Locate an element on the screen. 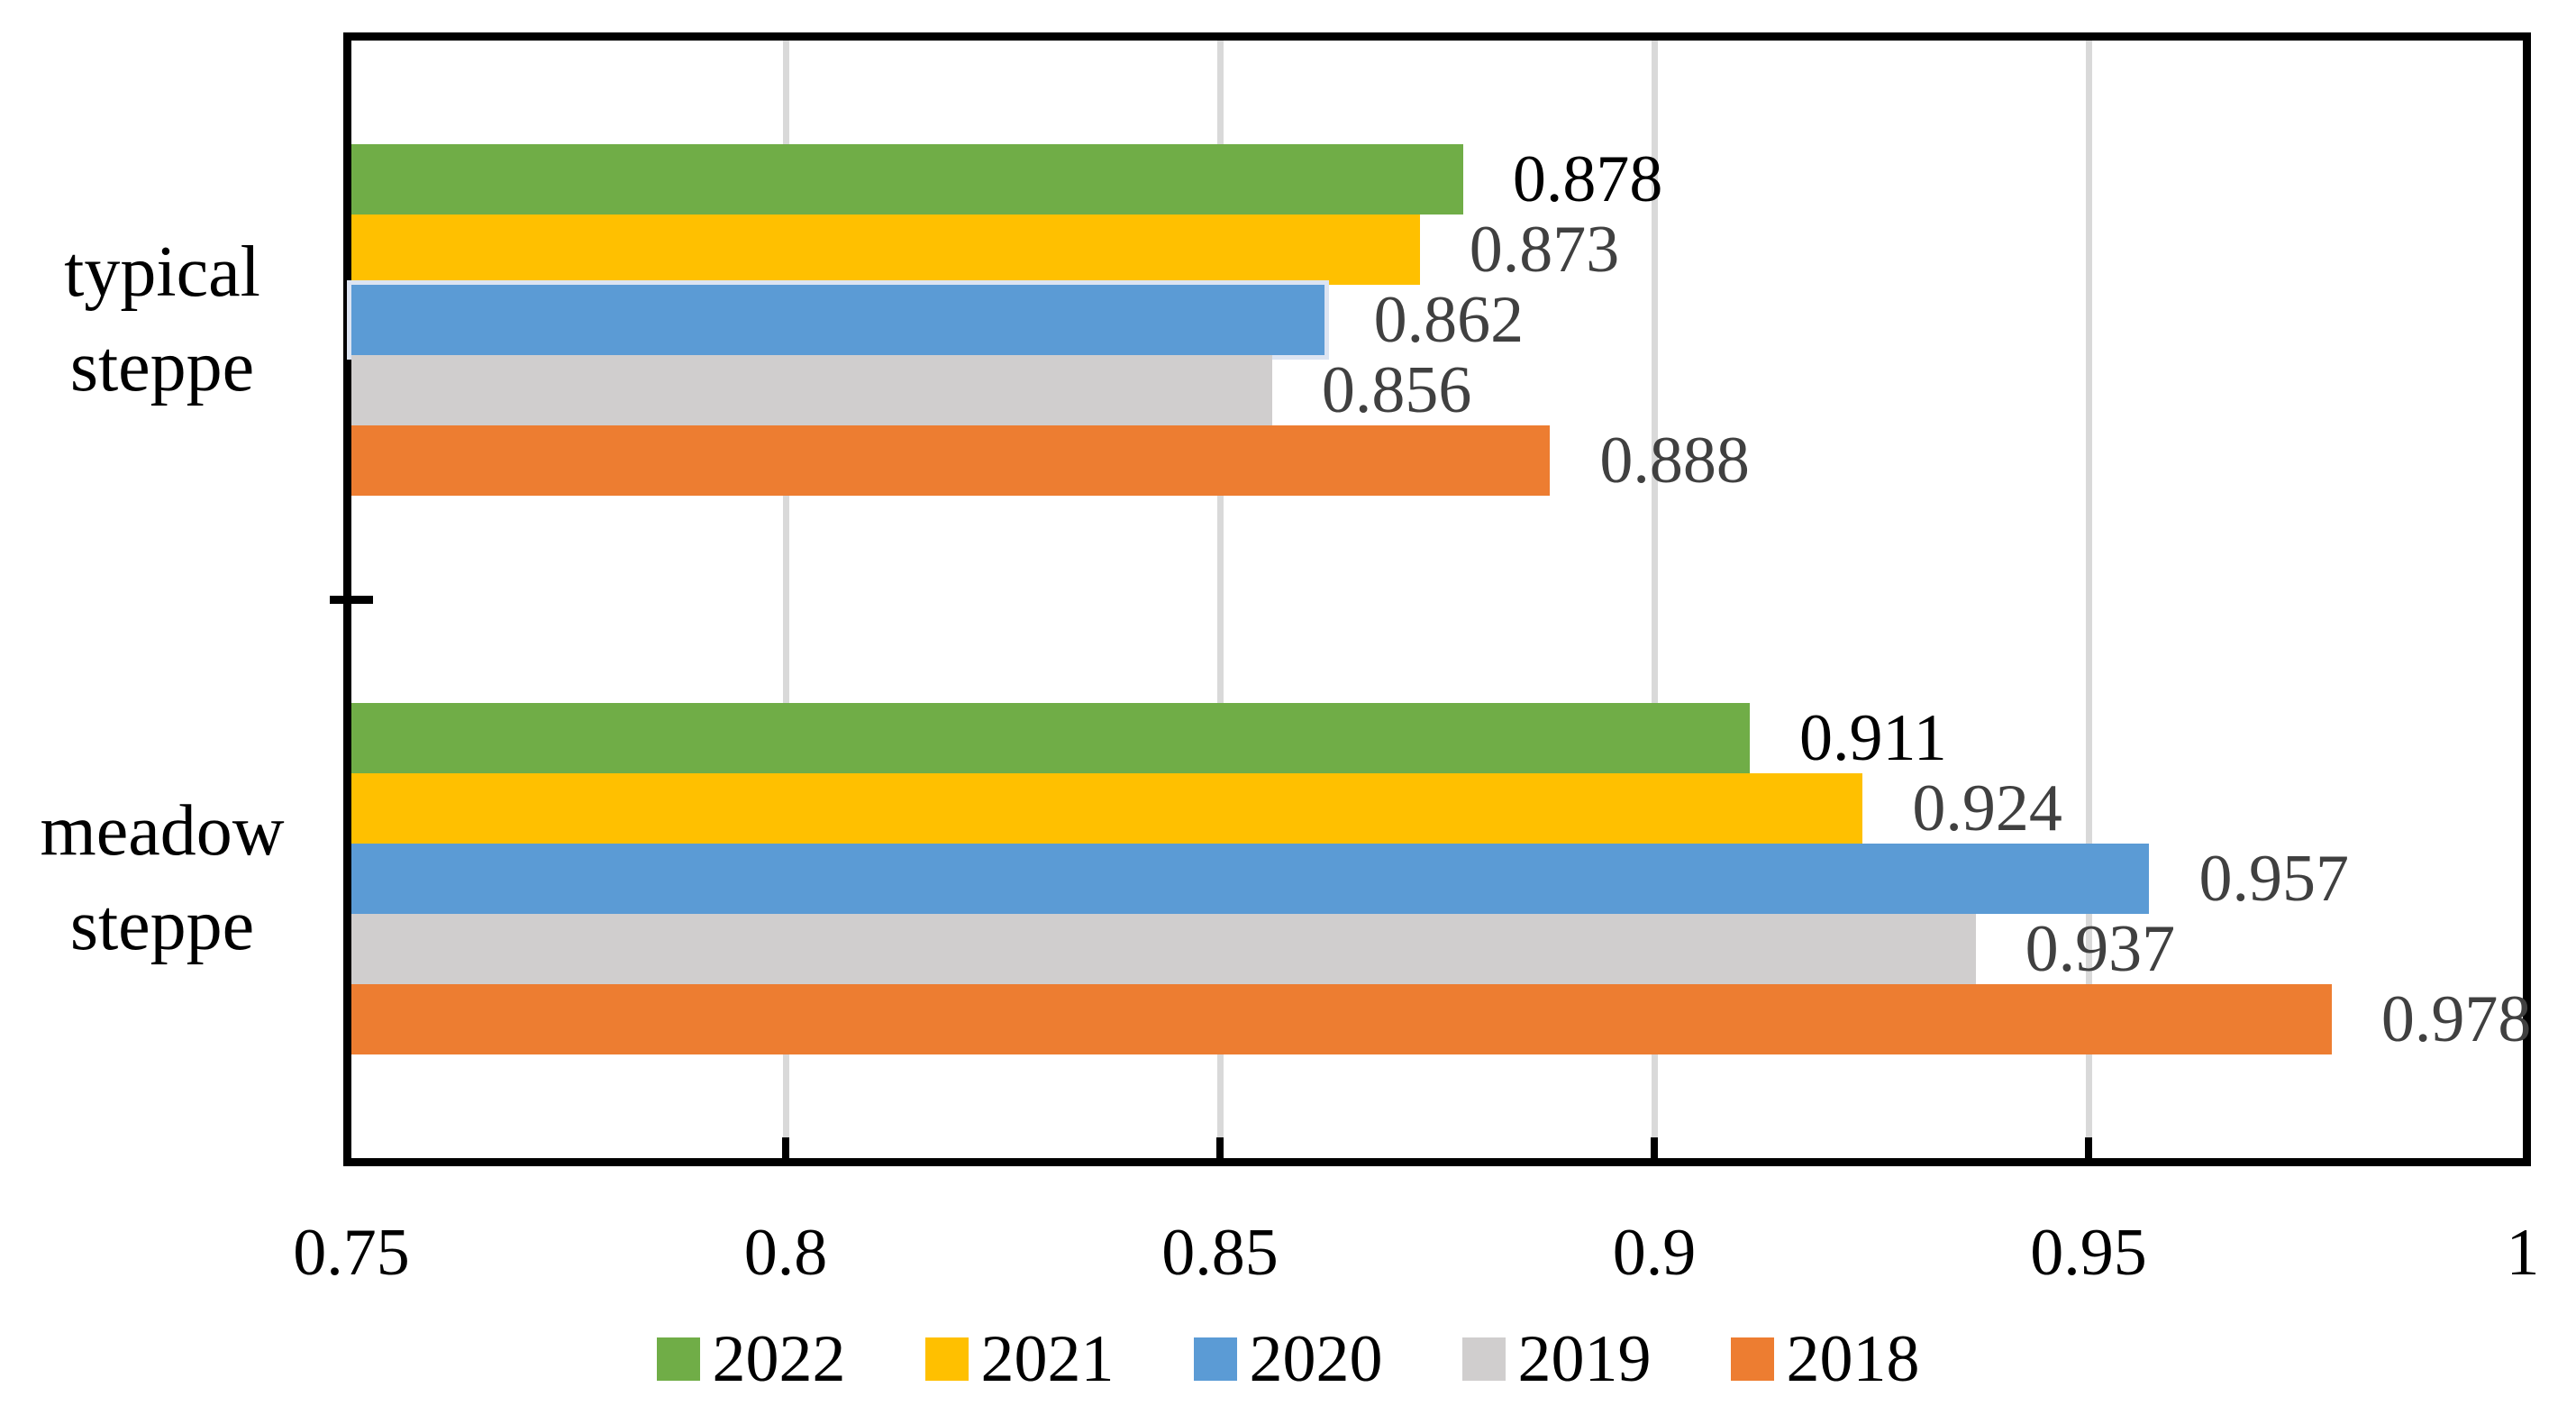 The width and height of the screenshot is (2576, 1424). x-axis-tick-0.8 is located at coordinates (785, 1147).